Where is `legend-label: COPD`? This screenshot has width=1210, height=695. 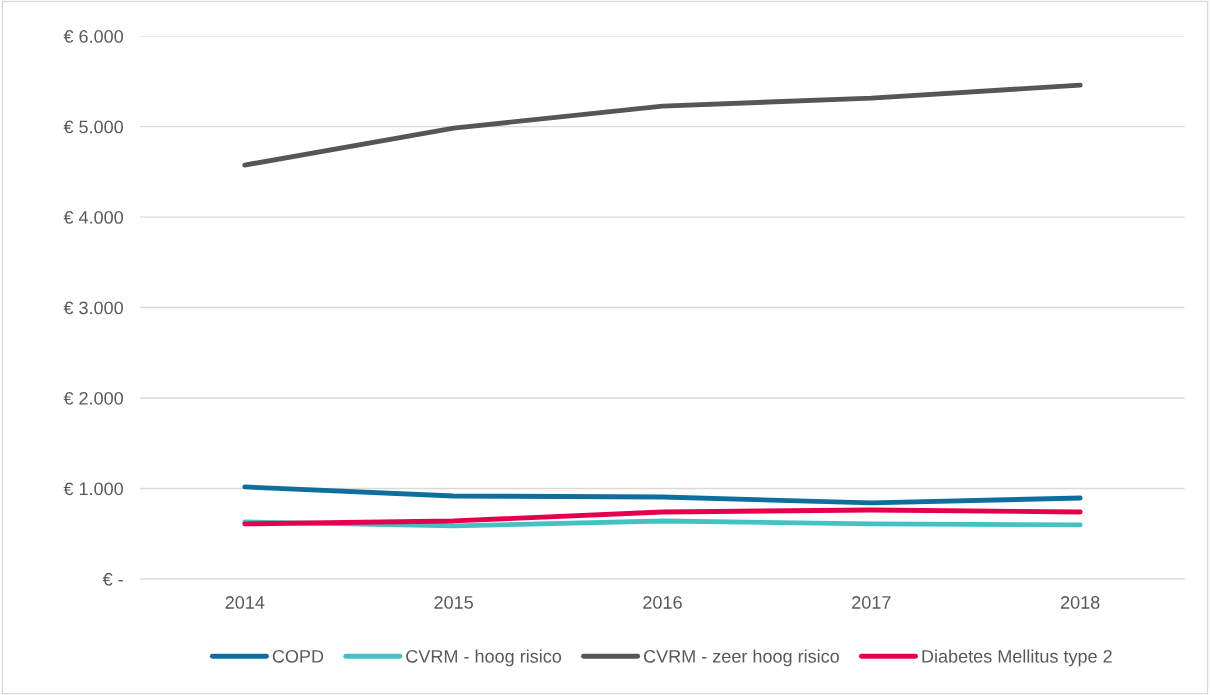
legend-label: COPD is located at coordinates (298, 656).